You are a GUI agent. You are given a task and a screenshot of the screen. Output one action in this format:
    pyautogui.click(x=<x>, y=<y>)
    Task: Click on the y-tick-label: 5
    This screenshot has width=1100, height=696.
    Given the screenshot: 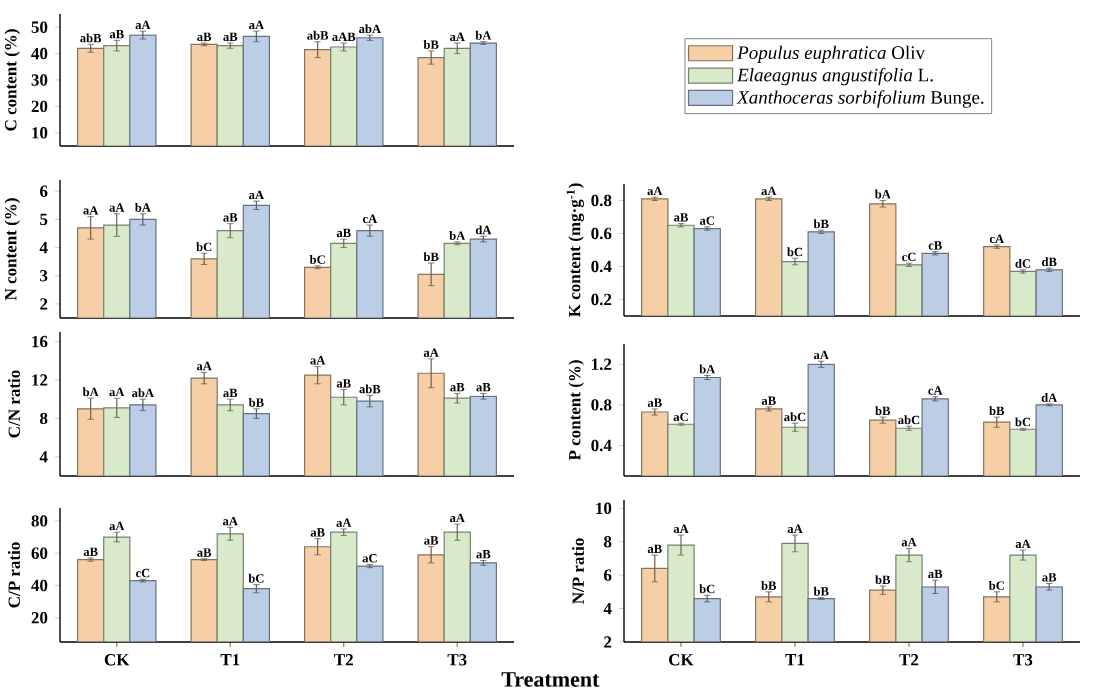 What is the action you would take?
    pyautogui.click(x=44, y=219)
    